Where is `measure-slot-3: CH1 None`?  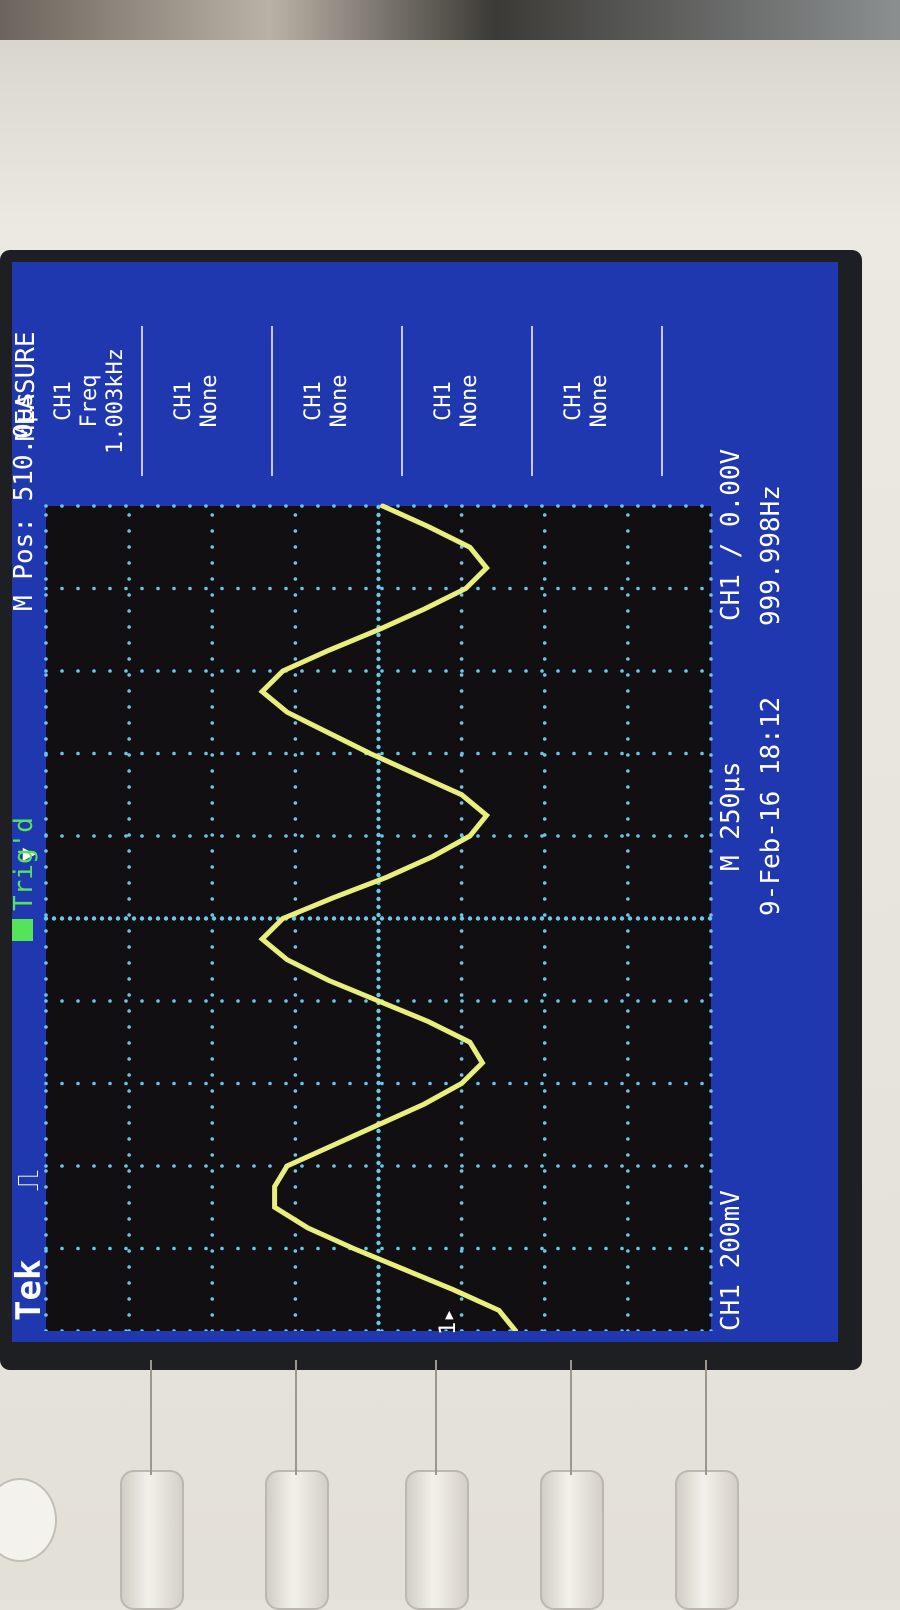 measure-slot-3: CH1 None is located at coordinates (327, 401).